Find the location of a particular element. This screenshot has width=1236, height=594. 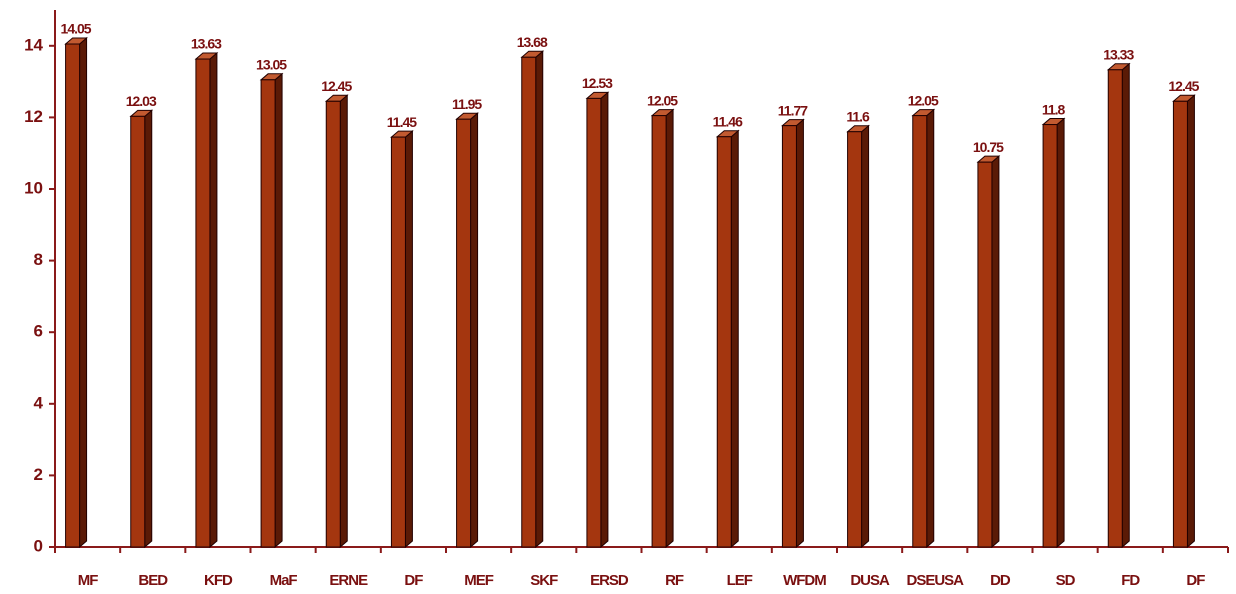

x-tick-label: SKF is located at coordinates (544, 580).